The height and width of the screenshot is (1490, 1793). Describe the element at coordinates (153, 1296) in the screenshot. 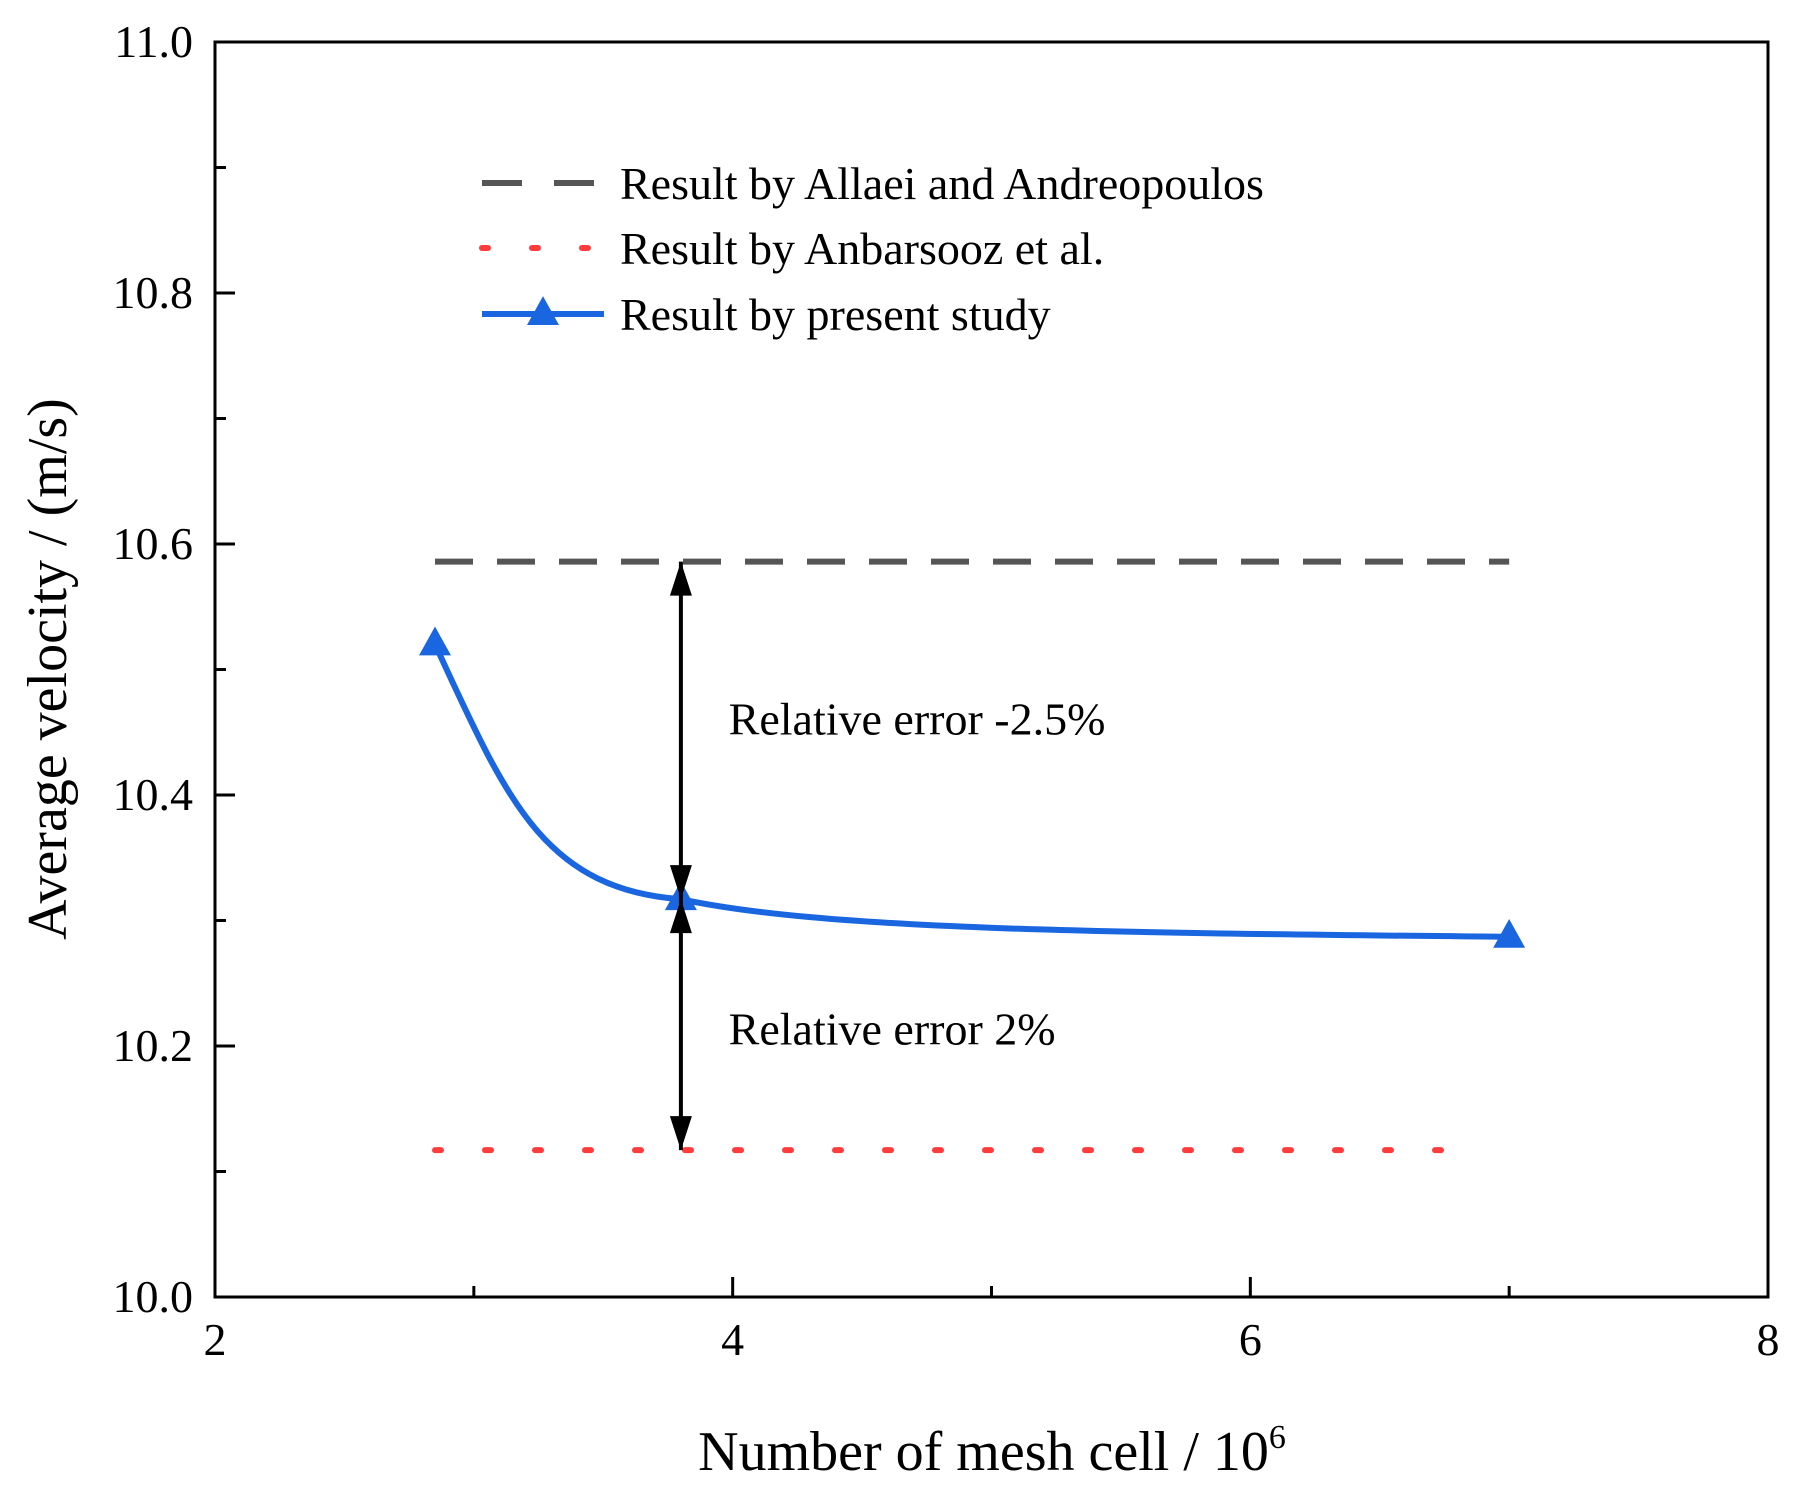

I see `y-tick-label: 10.0` at that location.